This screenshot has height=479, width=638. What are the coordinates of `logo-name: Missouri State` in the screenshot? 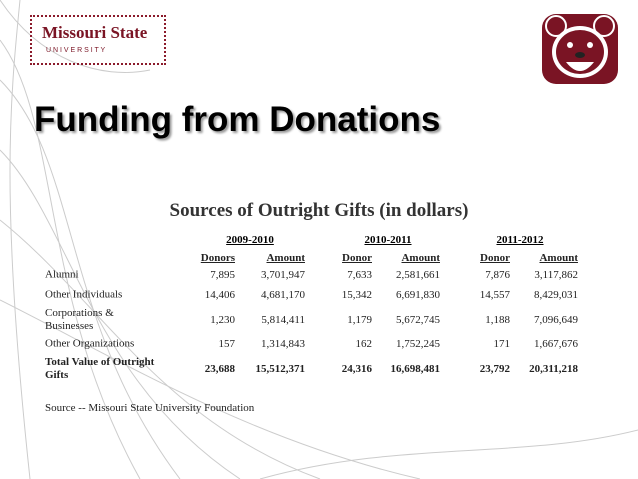 It's located at (95, 32).